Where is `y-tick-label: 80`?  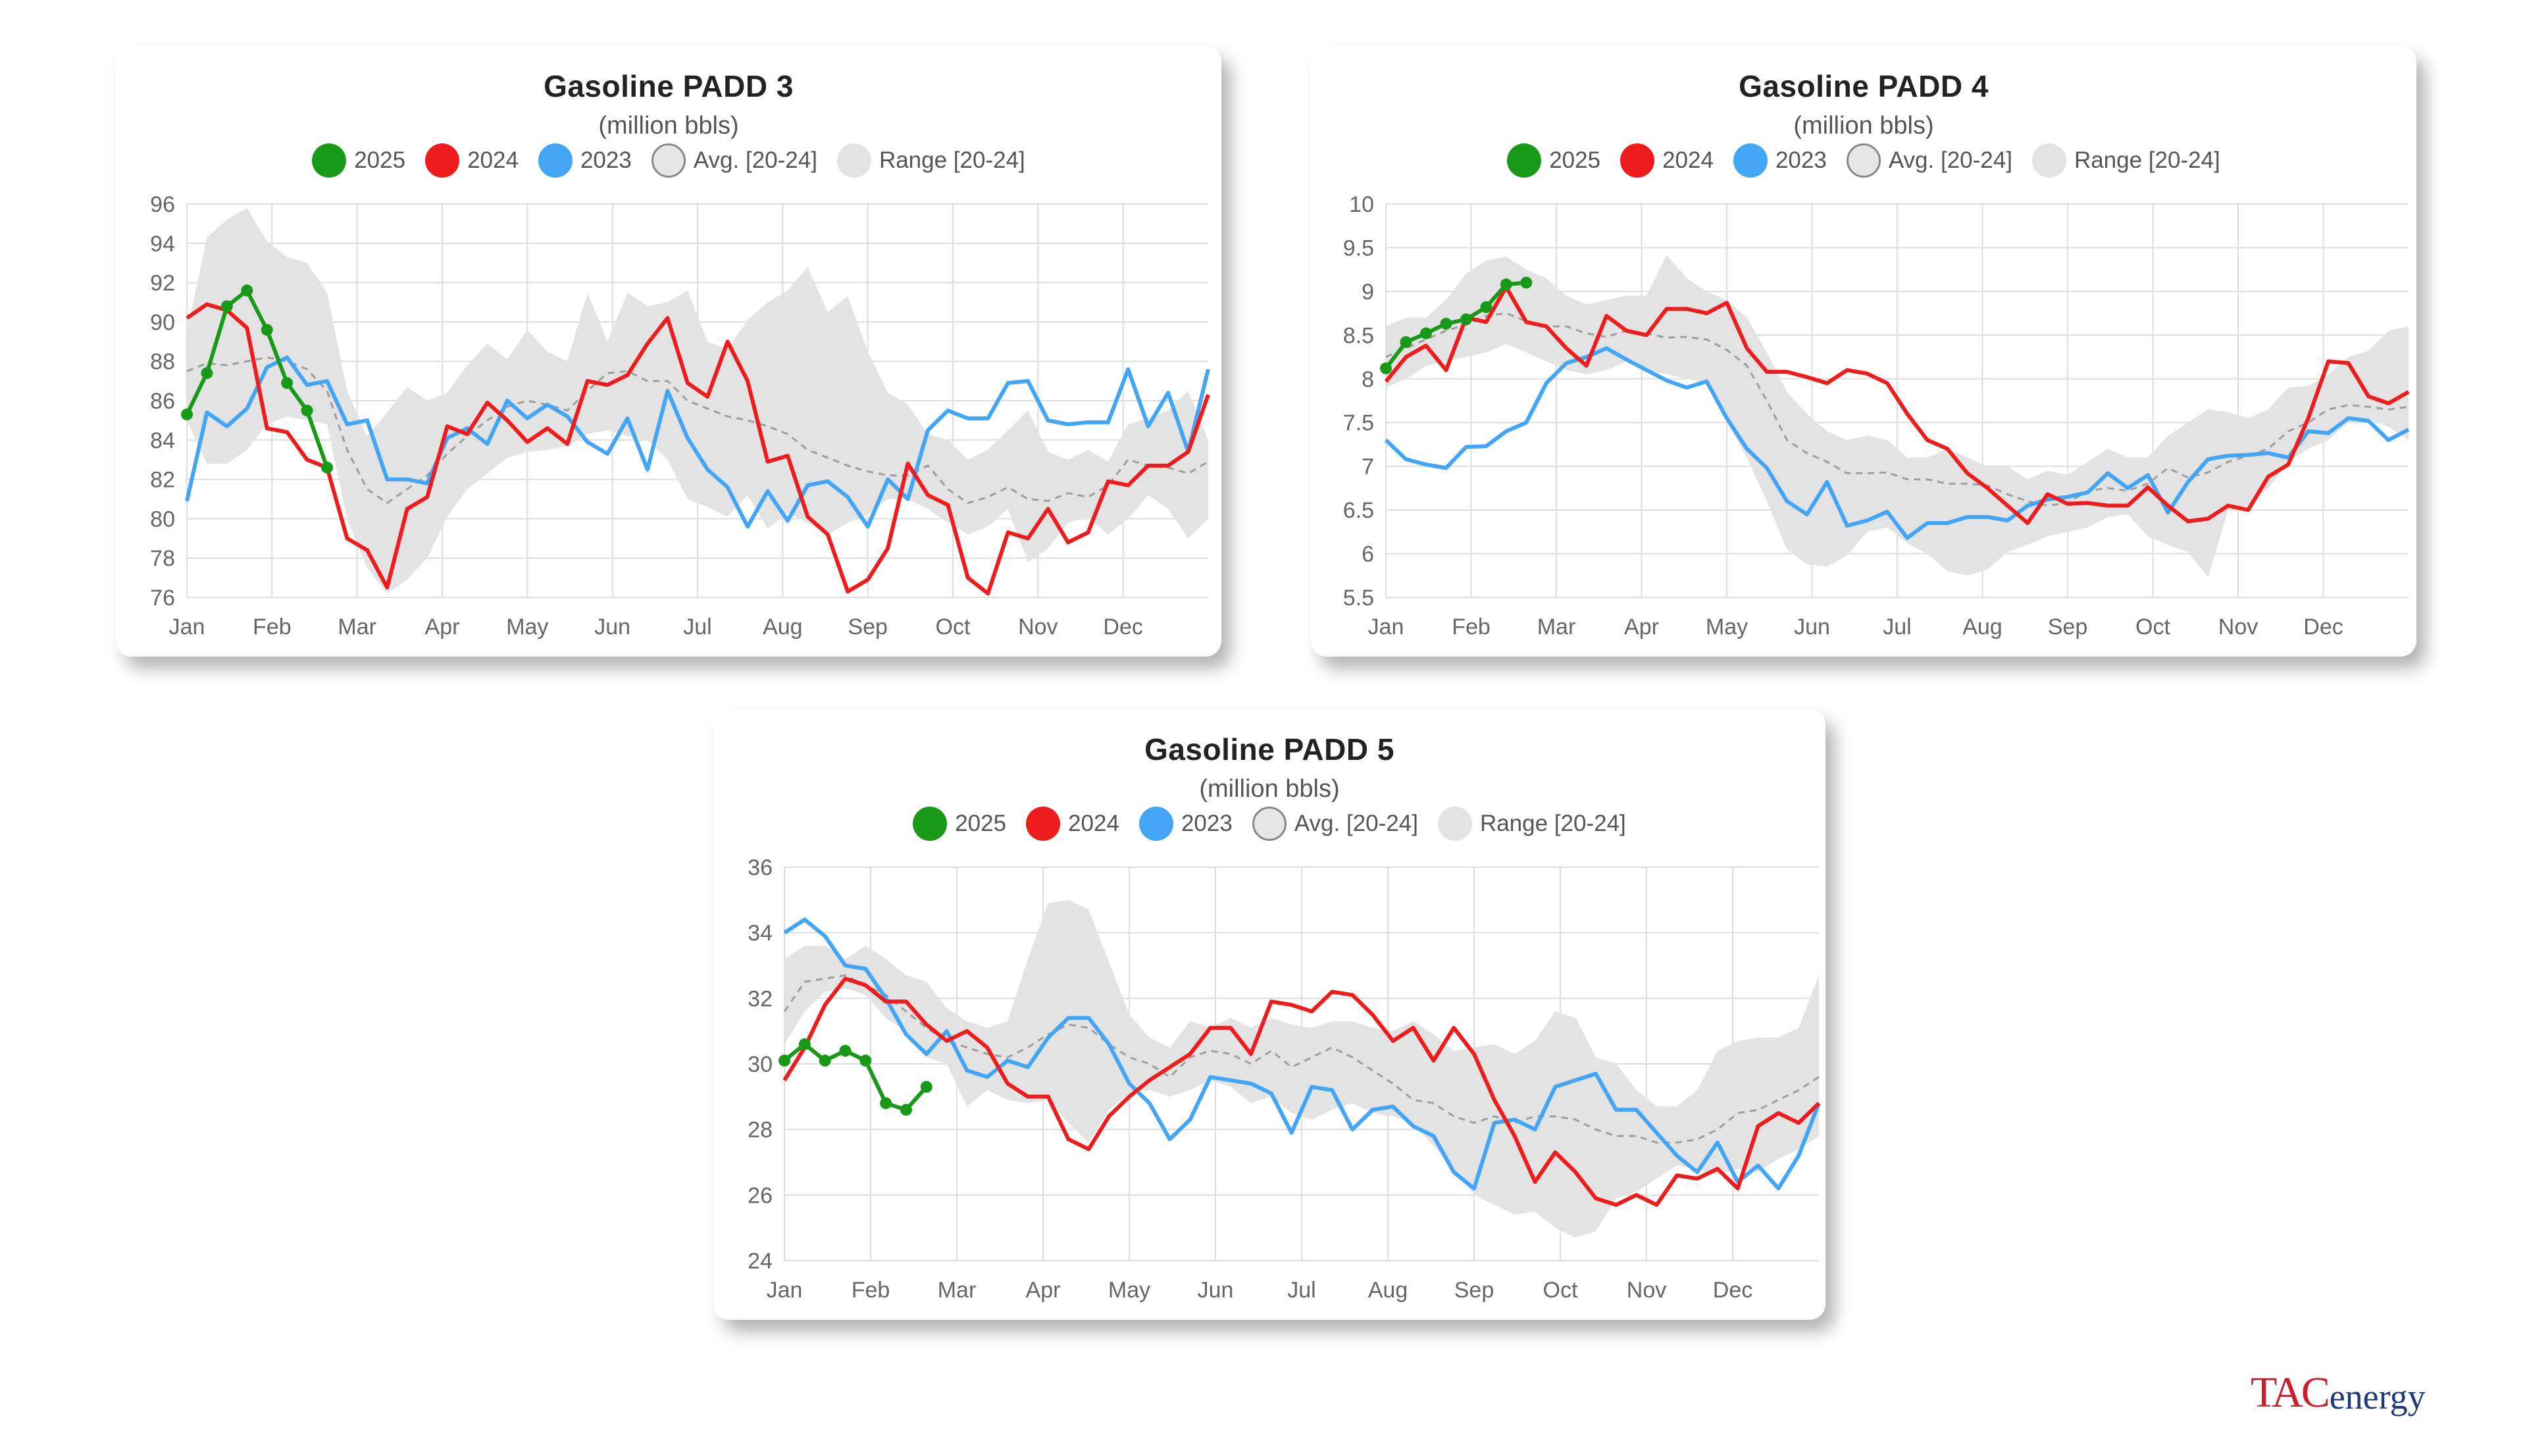
y-tick-label: 80 is located at coordinates (162, 519).